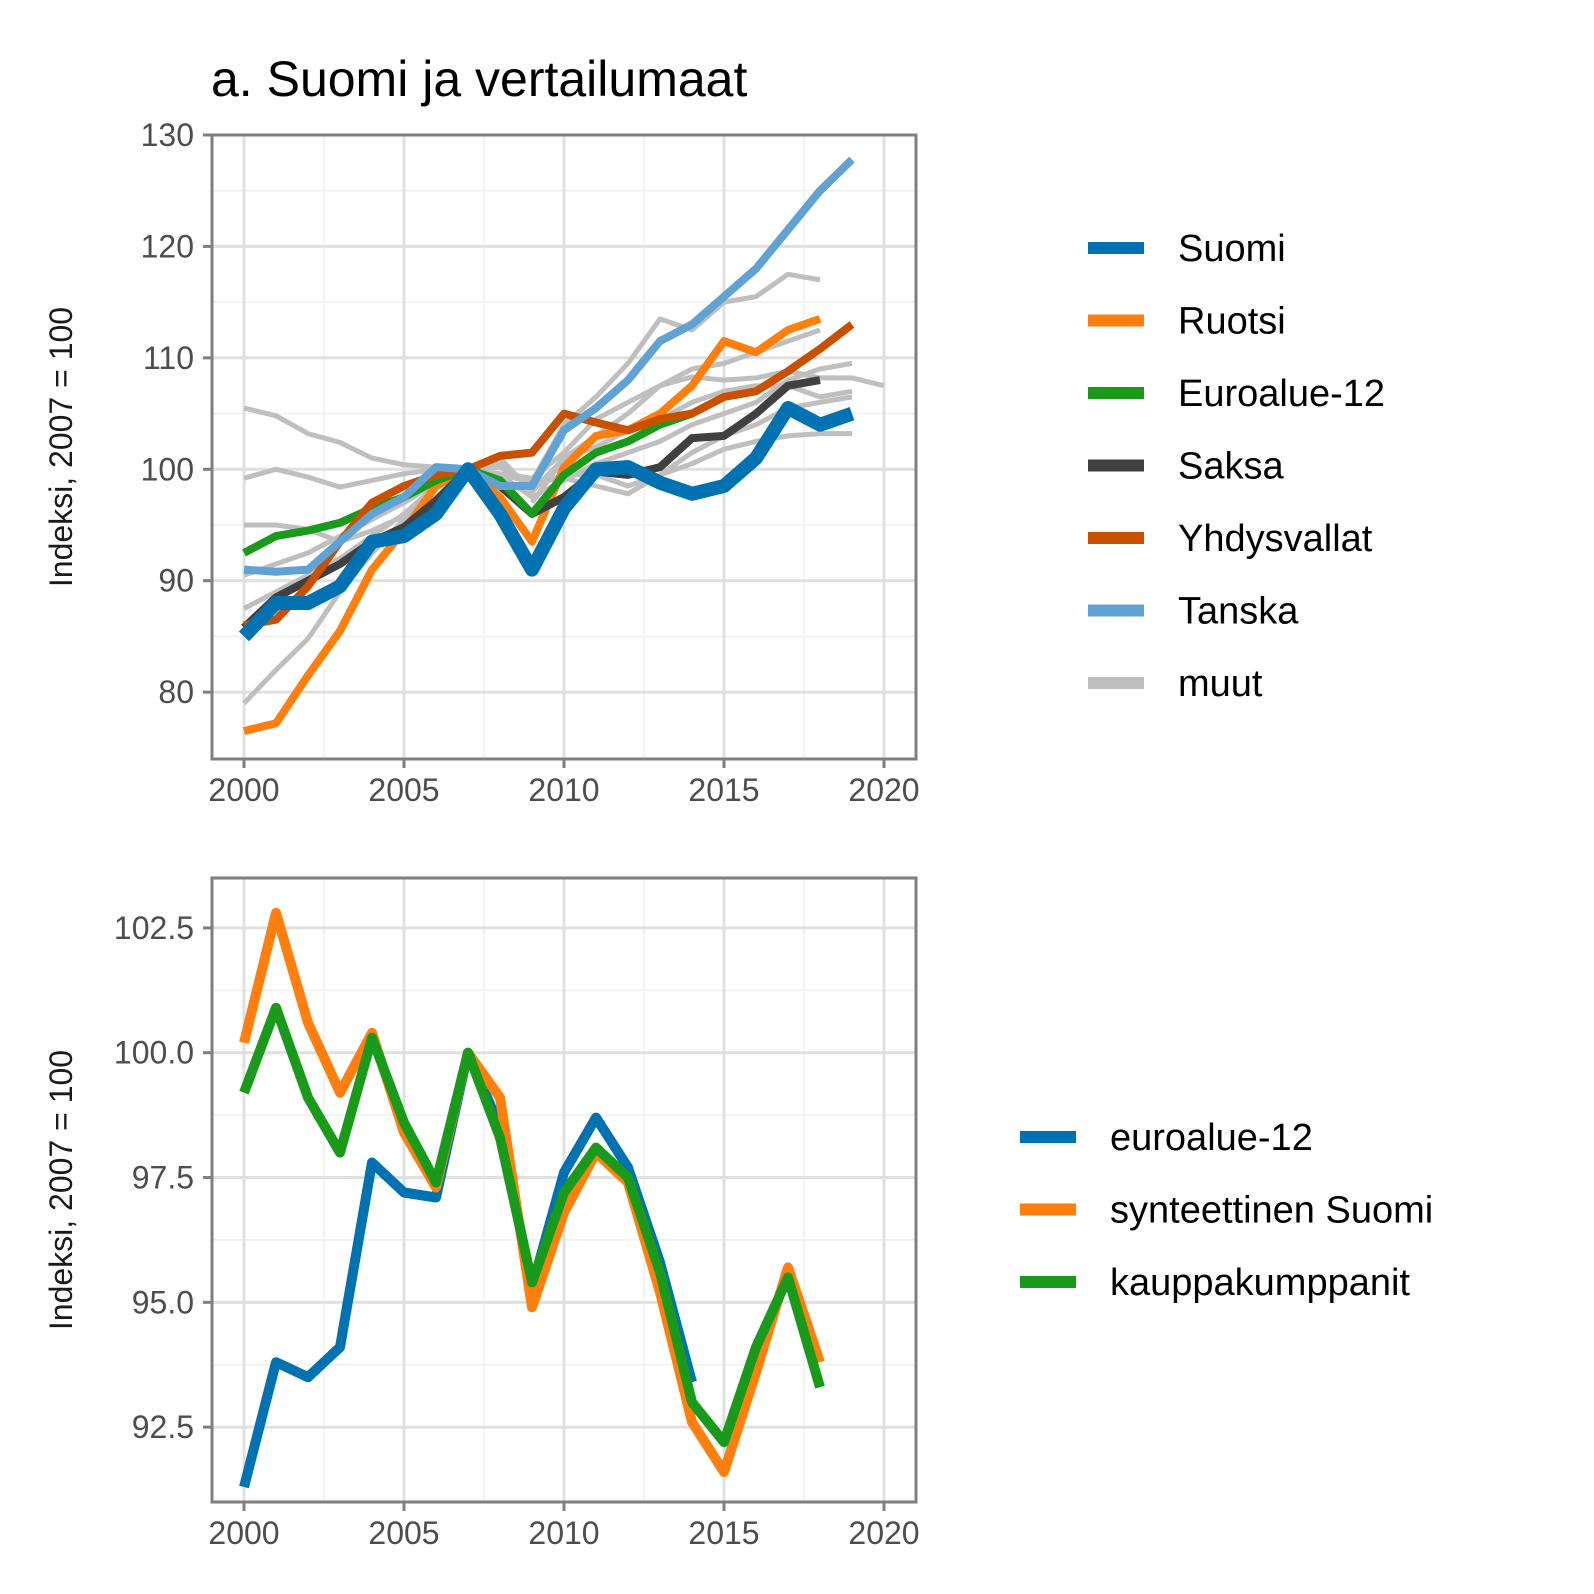 This screenshot has width=1594, height=1594. I want to click on y-tick-label: 100.0, so click(154, 1053).